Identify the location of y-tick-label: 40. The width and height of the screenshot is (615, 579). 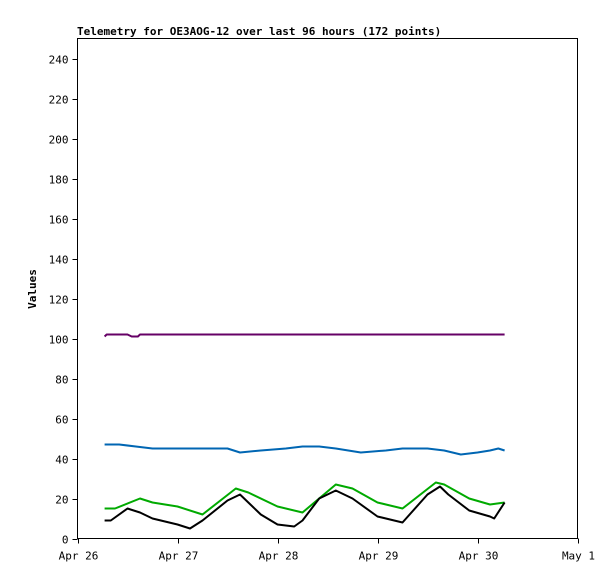
(61, 460).